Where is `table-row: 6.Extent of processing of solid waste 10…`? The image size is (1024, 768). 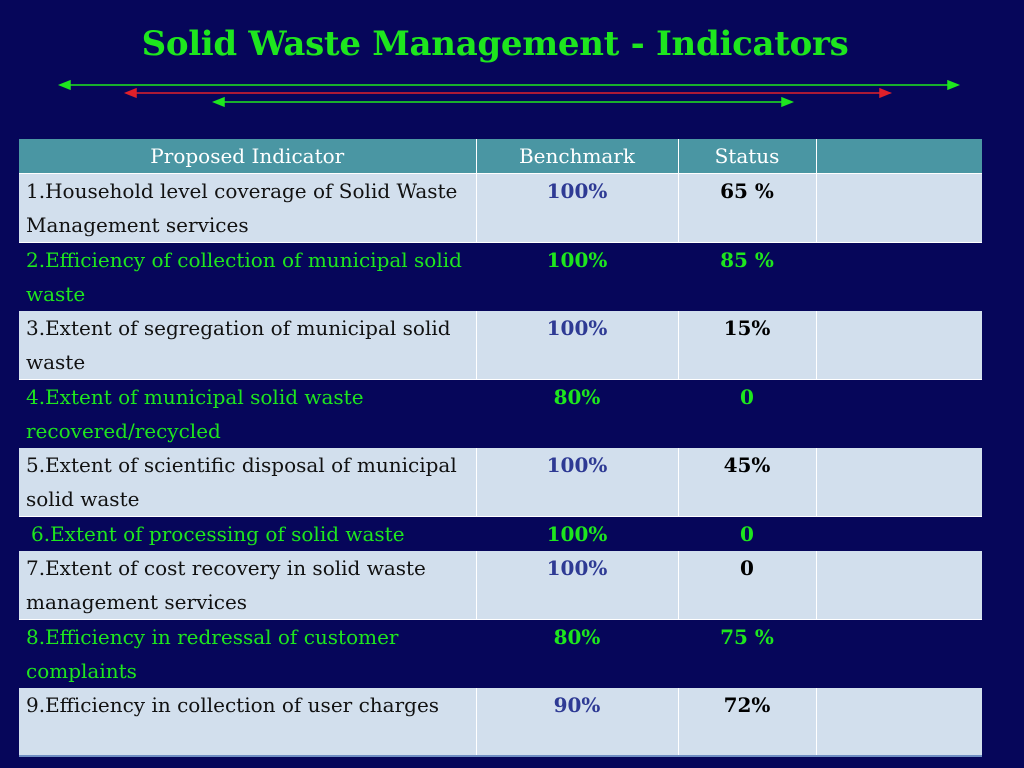
table-row: 6.Extent of processing of solid waste 10… is located at coordinates (500, 533).